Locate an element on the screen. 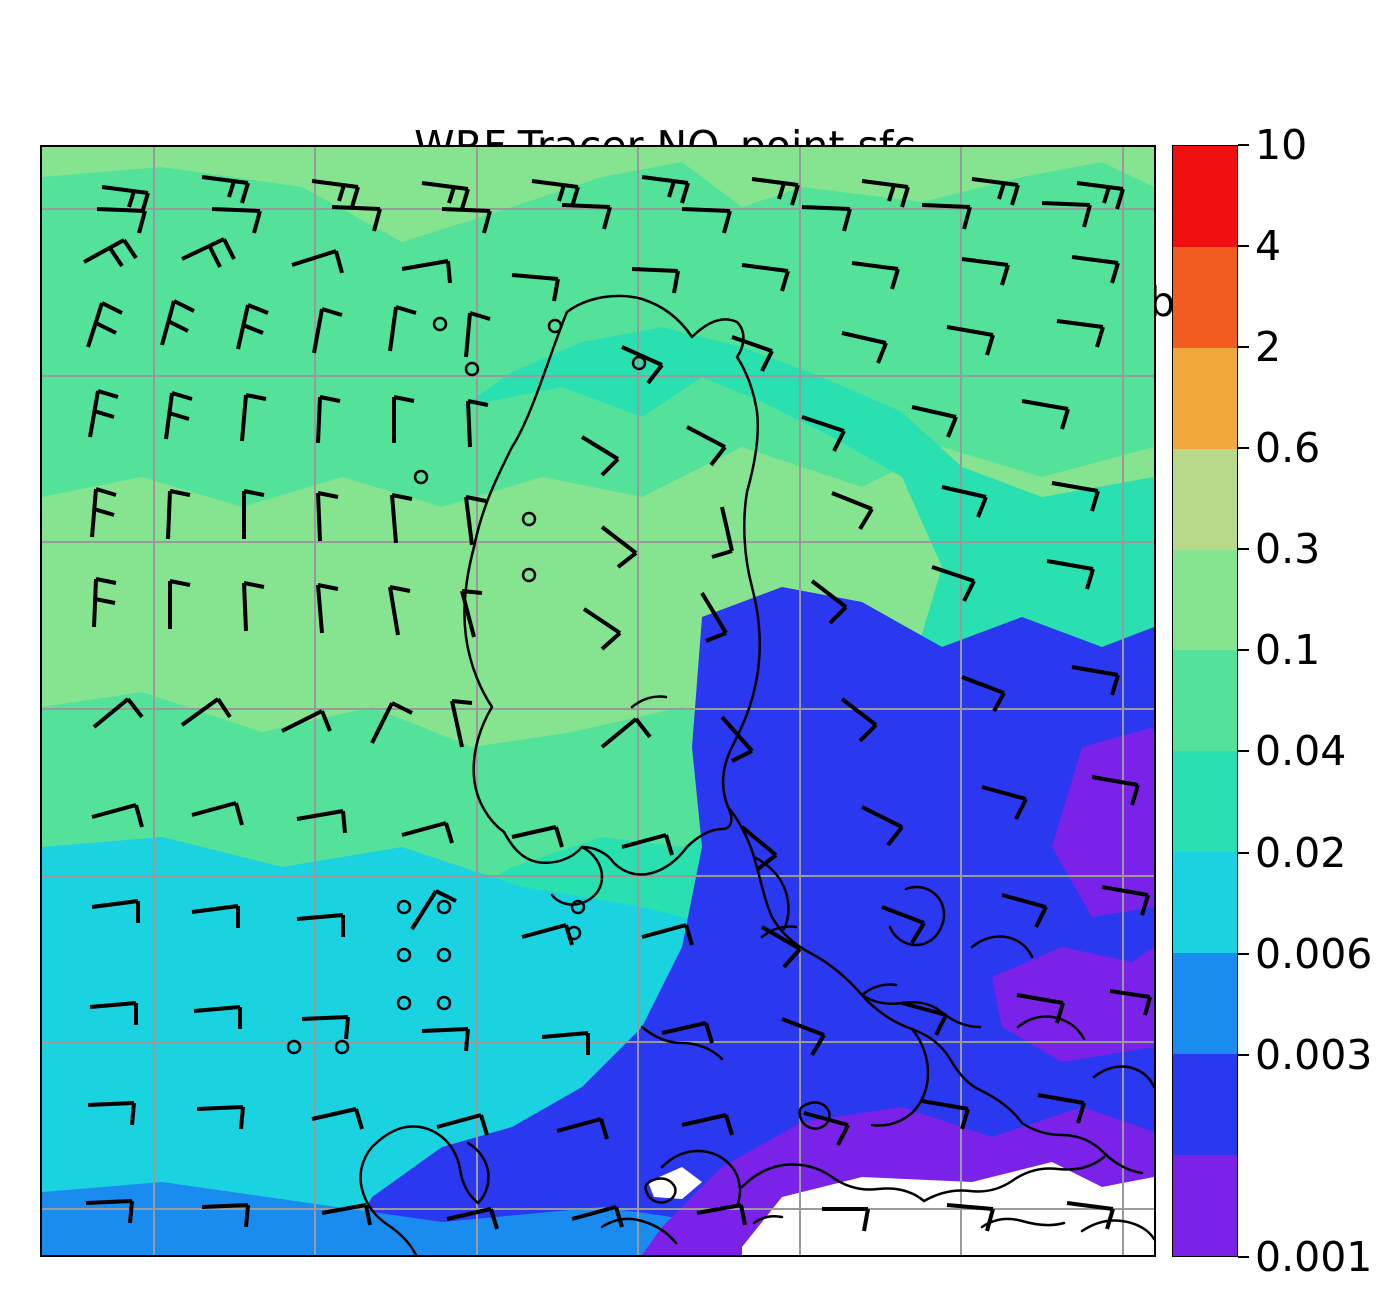 The width and height of the screenshot is (1400, 1313). colorbar-tick-labels: 10 4 2 0.6 0.3 0.1 0.04 0.02 is located at coordinates (1313, 701).